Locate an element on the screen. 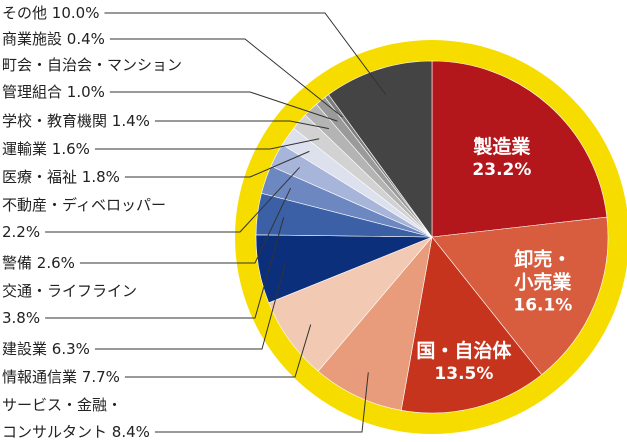  category-label: その他 10.0% is located at coordinates (50, 13).